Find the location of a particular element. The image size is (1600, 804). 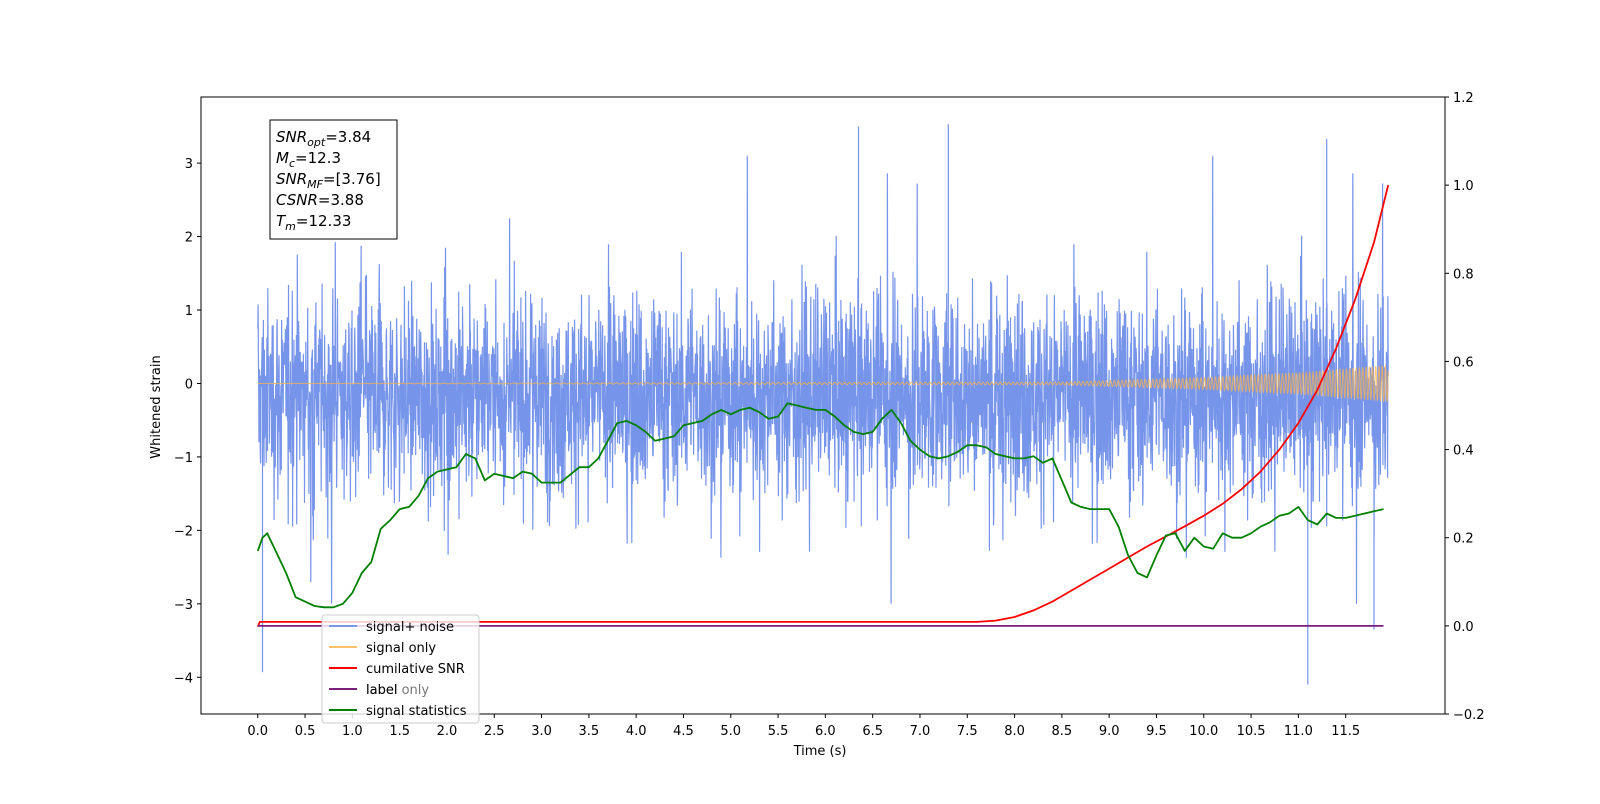

y-right-tick-label: 0.0 is located at coordinates (1463, 627).